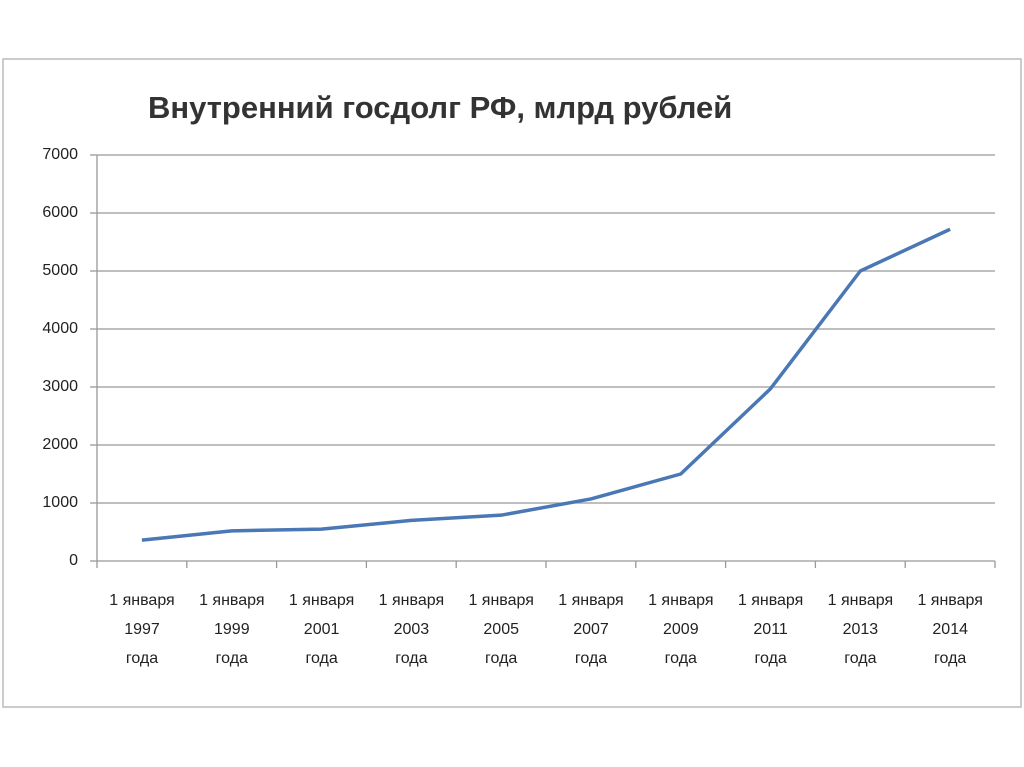 This screenshot has width=1024, height=767. Describe the element at coordinates (681, 629) in the screenshot. I see `x-tick-label: 1 января 2009 года` at that location.